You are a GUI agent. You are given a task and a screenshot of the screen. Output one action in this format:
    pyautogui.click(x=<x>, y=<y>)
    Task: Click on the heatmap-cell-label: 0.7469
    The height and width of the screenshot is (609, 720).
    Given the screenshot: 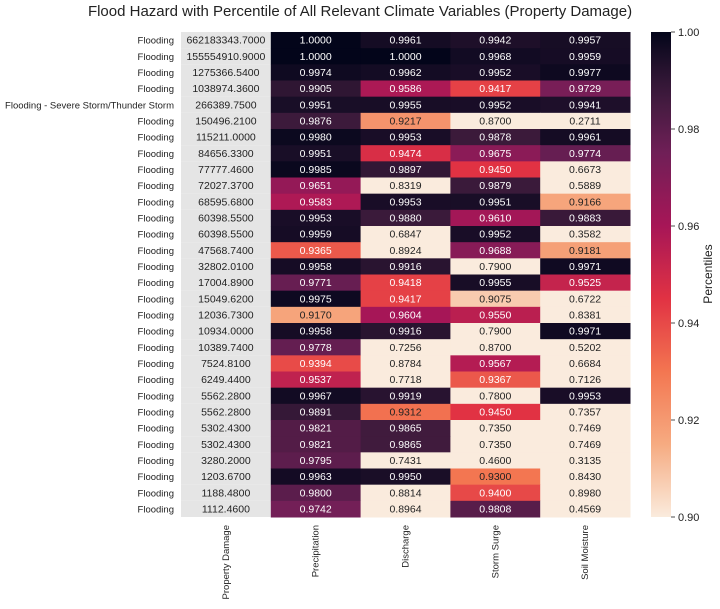 What is the action you would take?
    pyautogui.click(x=585, y=429)
    